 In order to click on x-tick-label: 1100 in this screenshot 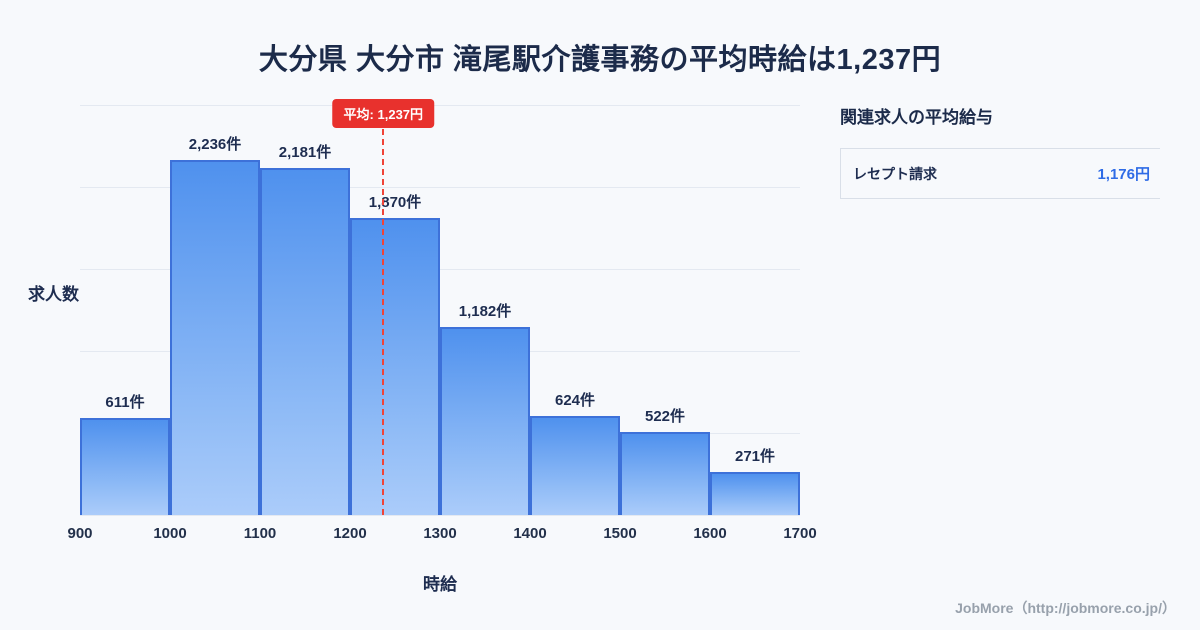, I will do `click(260, 533)`.